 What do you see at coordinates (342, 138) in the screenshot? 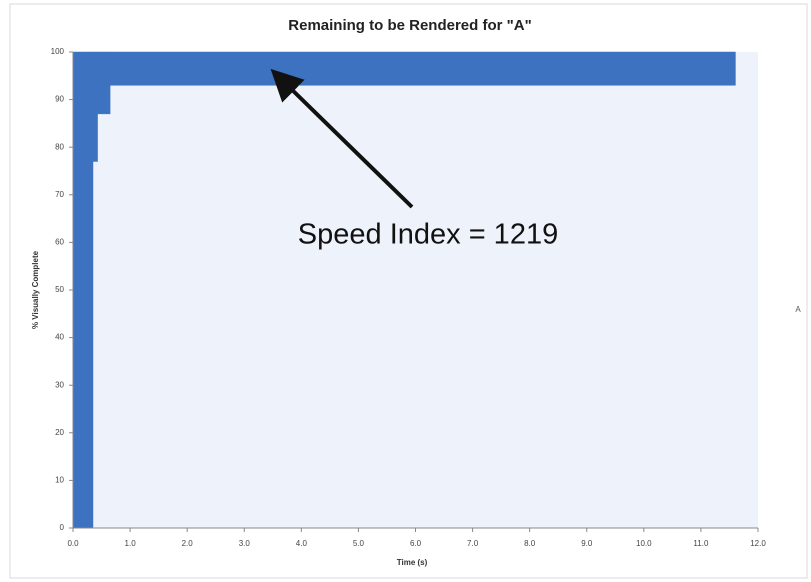
I see `annotation-arrow` at bounding box center [342, 138].